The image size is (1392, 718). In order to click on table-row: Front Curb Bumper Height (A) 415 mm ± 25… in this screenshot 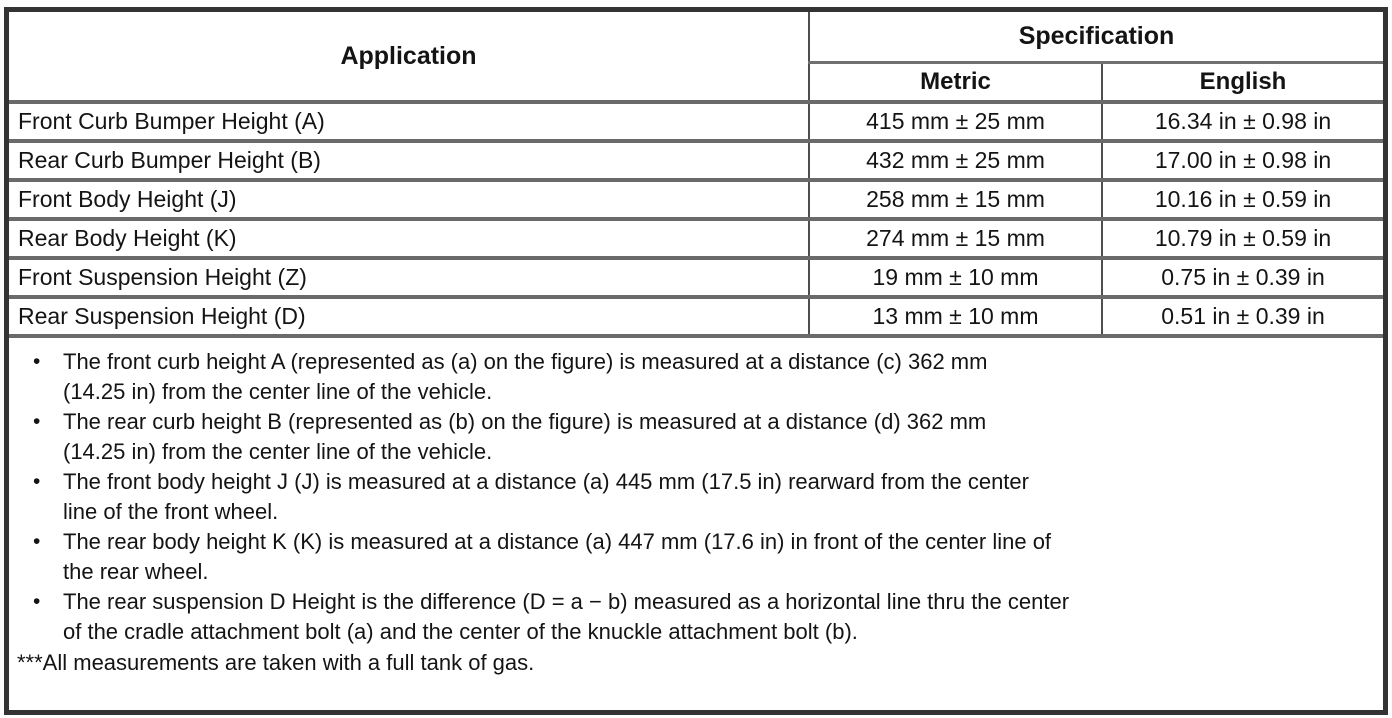, I will do `click(696, 122)`.